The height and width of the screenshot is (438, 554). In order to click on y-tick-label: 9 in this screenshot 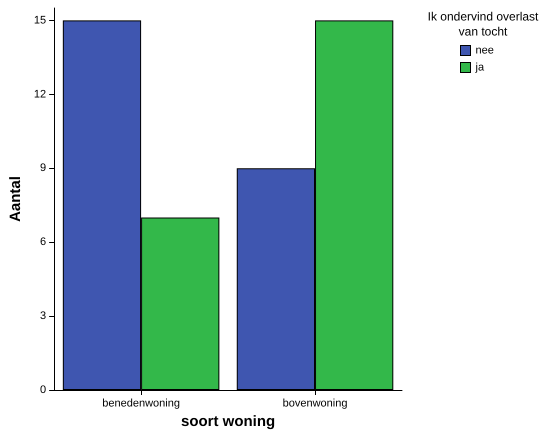, I will do `click(43, 168)`.